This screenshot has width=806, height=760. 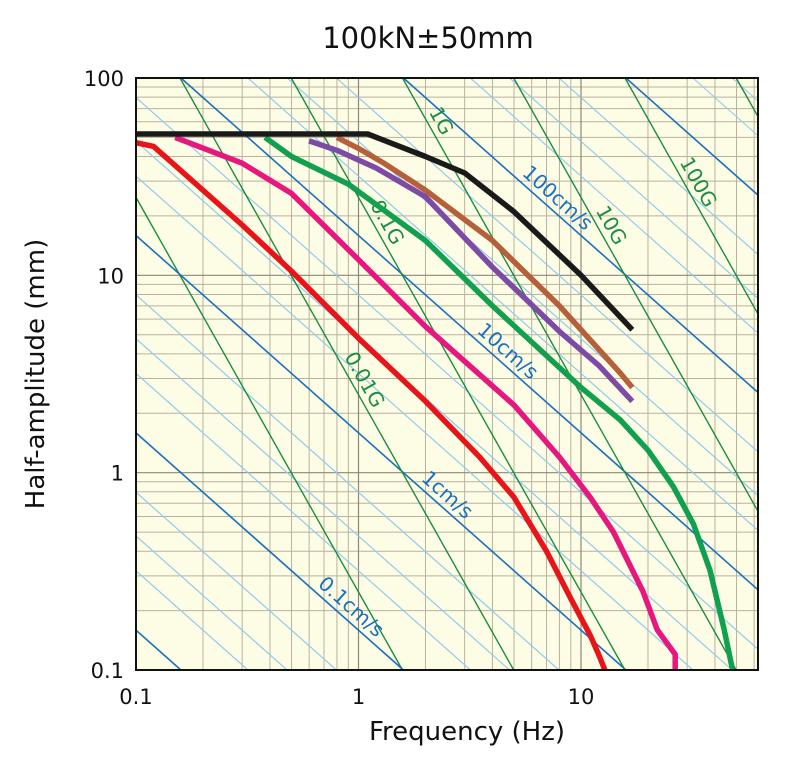 What do you see at coordinates (104, 79) in the screenshot?
I see `y-tick-label: 100` at bounding box center [104, 79].